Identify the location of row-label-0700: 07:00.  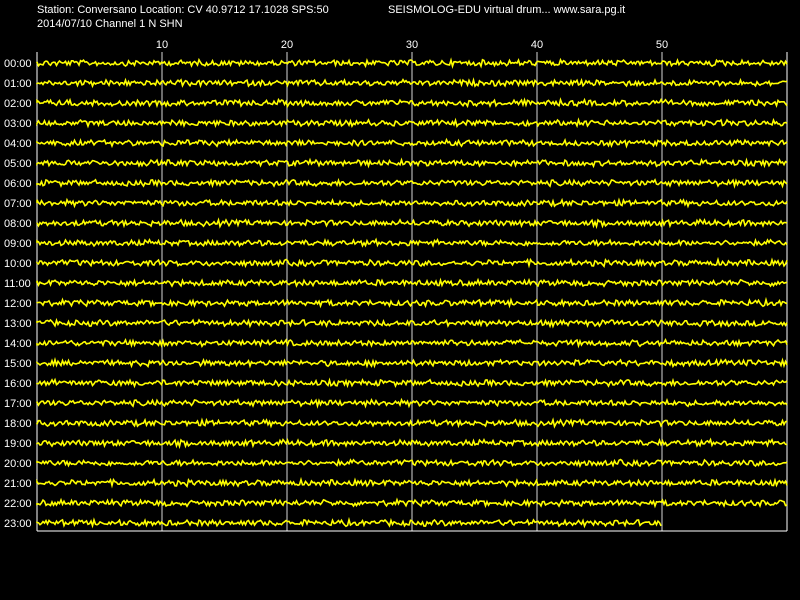
(18, 204).